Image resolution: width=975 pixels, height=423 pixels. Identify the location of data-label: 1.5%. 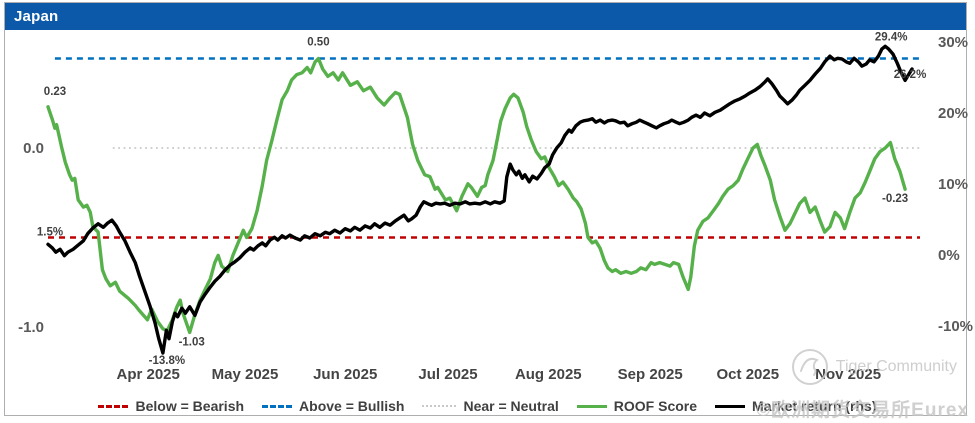
(50, 232).